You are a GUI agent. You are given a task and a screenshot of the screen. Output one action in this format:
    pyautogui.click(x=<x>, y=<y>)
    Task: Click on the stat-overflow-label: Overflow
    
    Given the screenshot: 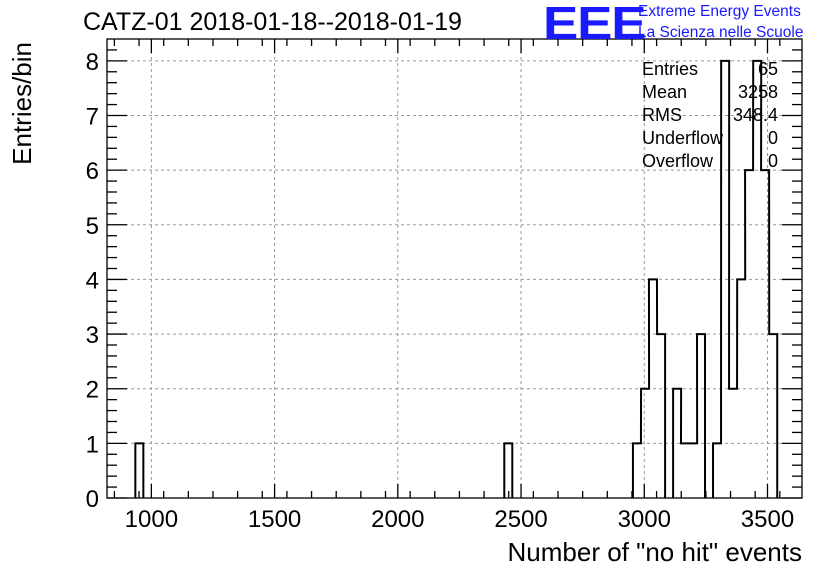 What is the action you would take?
    pyautogui.click(x=678, y=161)
    